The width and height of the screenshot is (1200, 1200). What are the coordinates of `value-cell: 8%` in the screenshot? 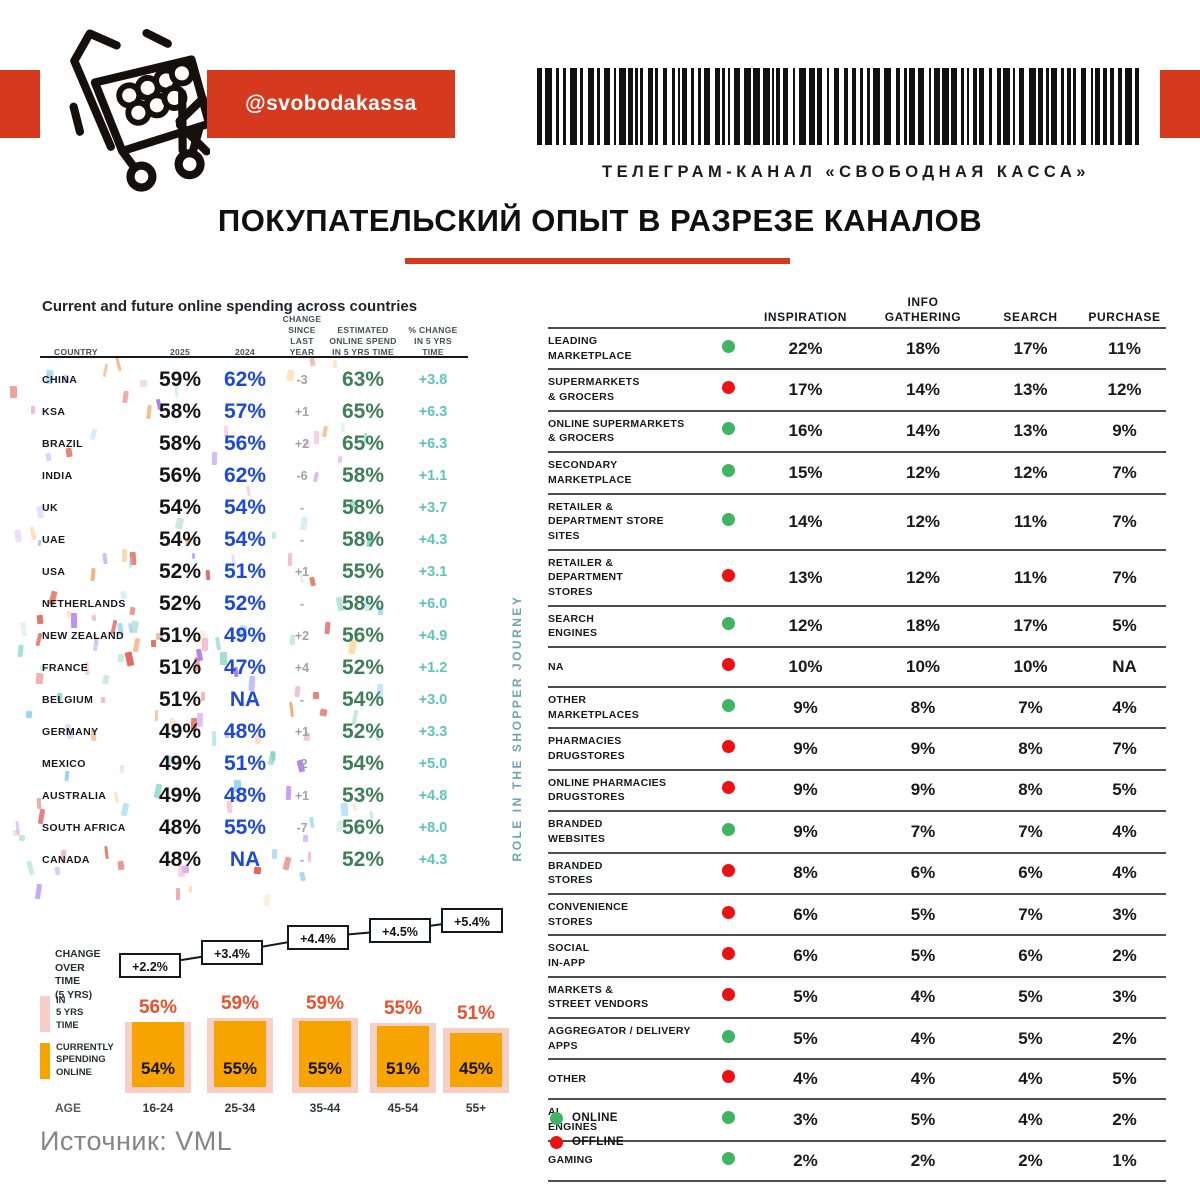 It's located at (923, 707).